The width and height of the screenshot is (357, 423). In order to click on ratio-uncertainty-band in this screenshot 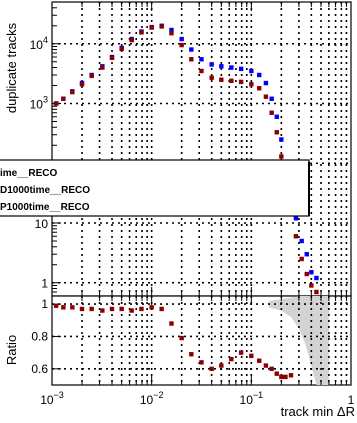, I will do `click(298, 340)`.